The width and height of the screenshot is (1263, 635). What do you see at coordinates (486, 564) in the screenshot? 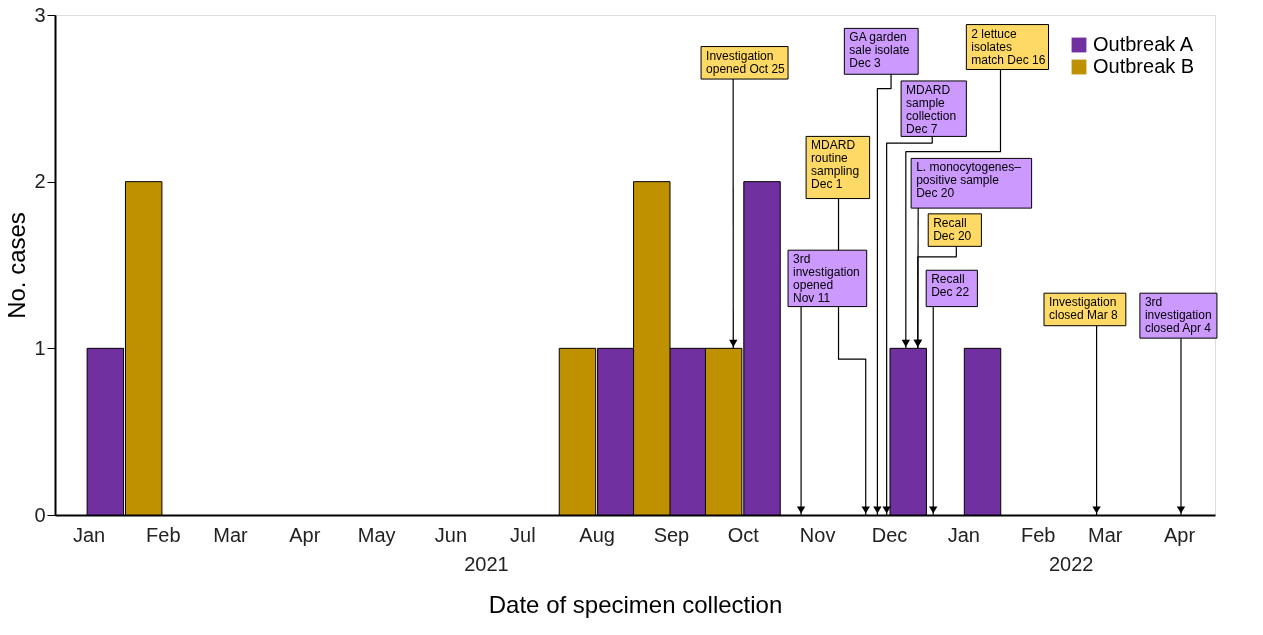
I see `text: 2021` at bounding box center [486, 564].